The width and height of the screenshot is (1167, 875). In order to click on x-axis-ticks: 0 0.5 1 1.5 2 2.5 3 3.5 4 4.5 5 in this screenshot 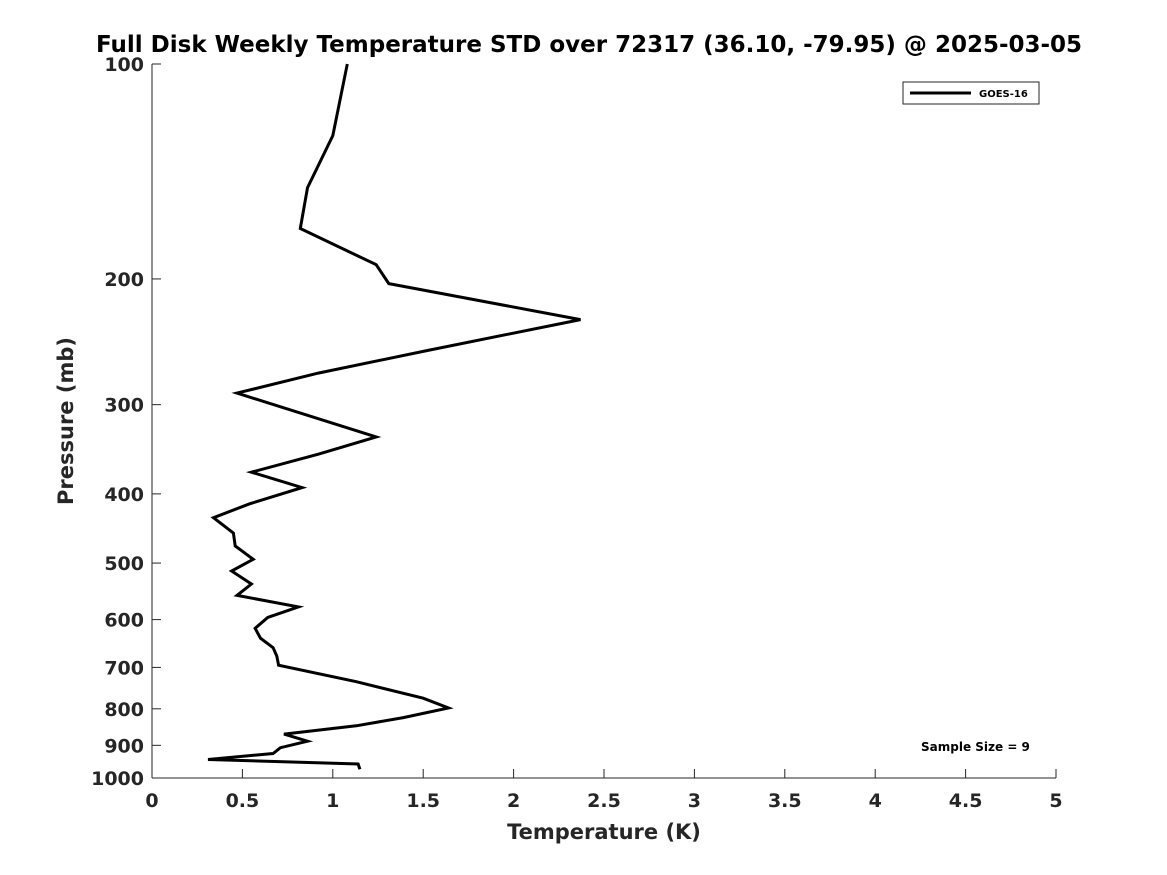, I will do `click(604, 790)`.